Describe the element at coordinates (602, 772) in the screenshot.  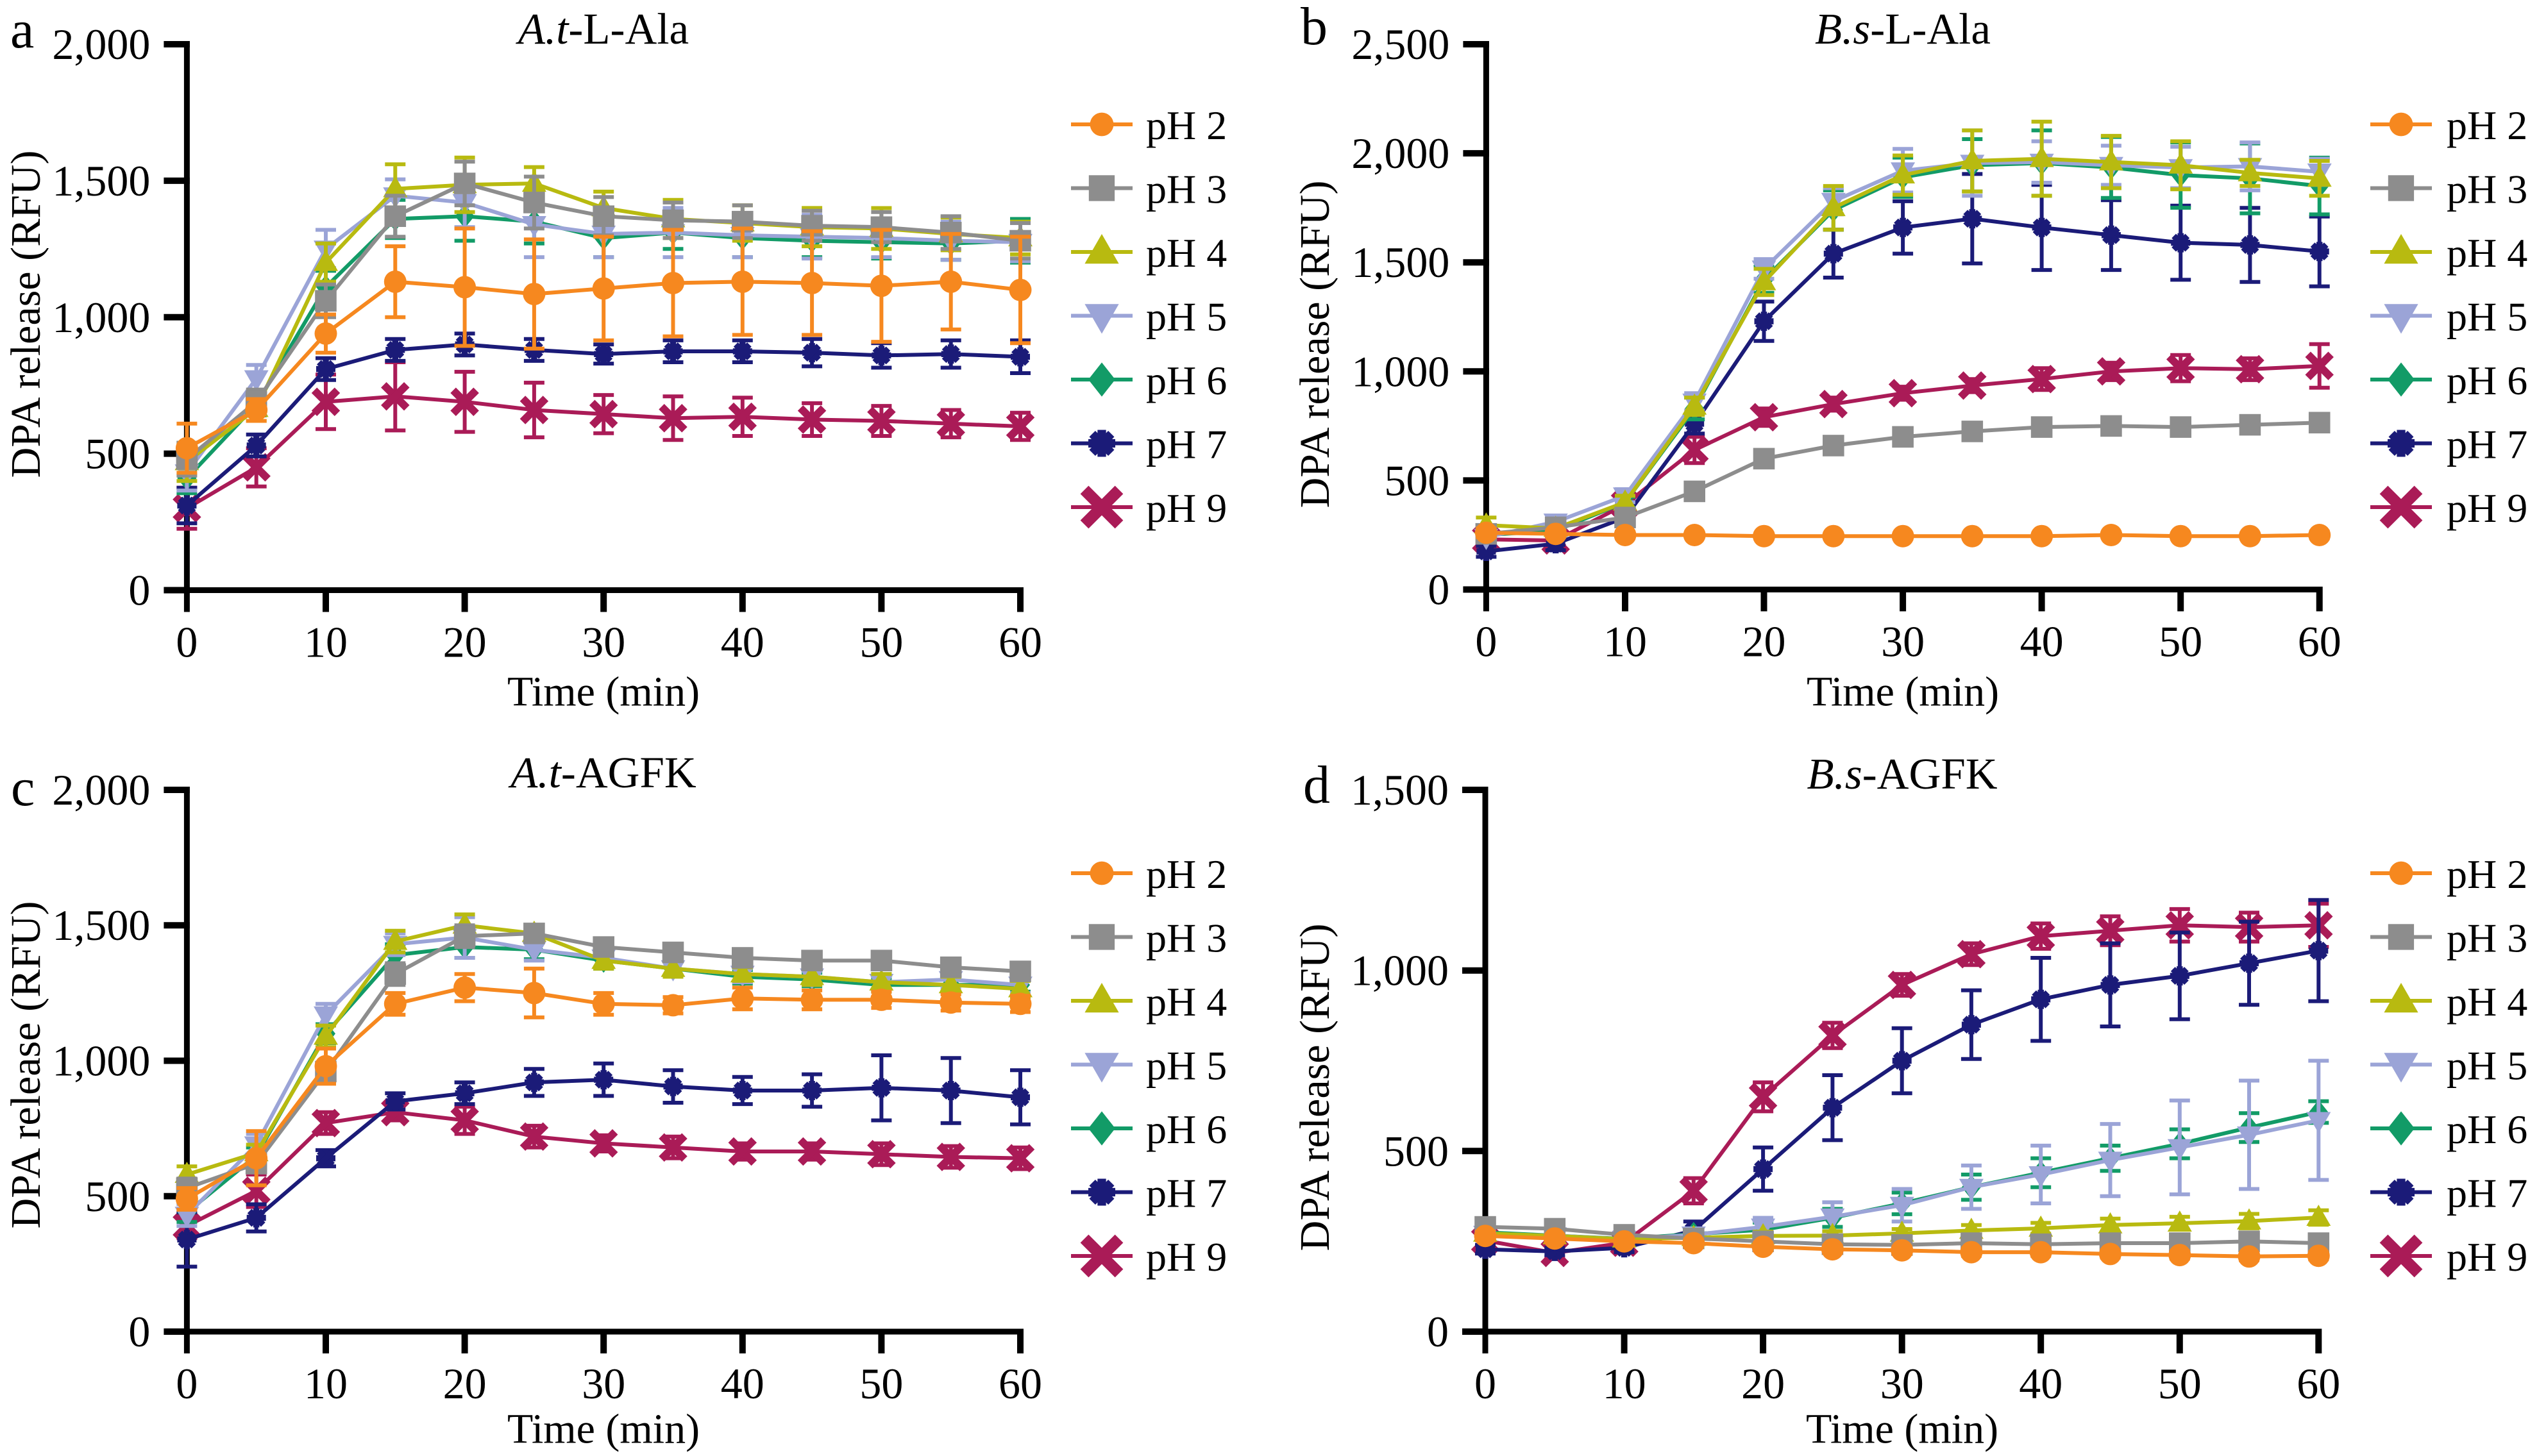
I see `svg-text: A.t-AGFK` at that location.